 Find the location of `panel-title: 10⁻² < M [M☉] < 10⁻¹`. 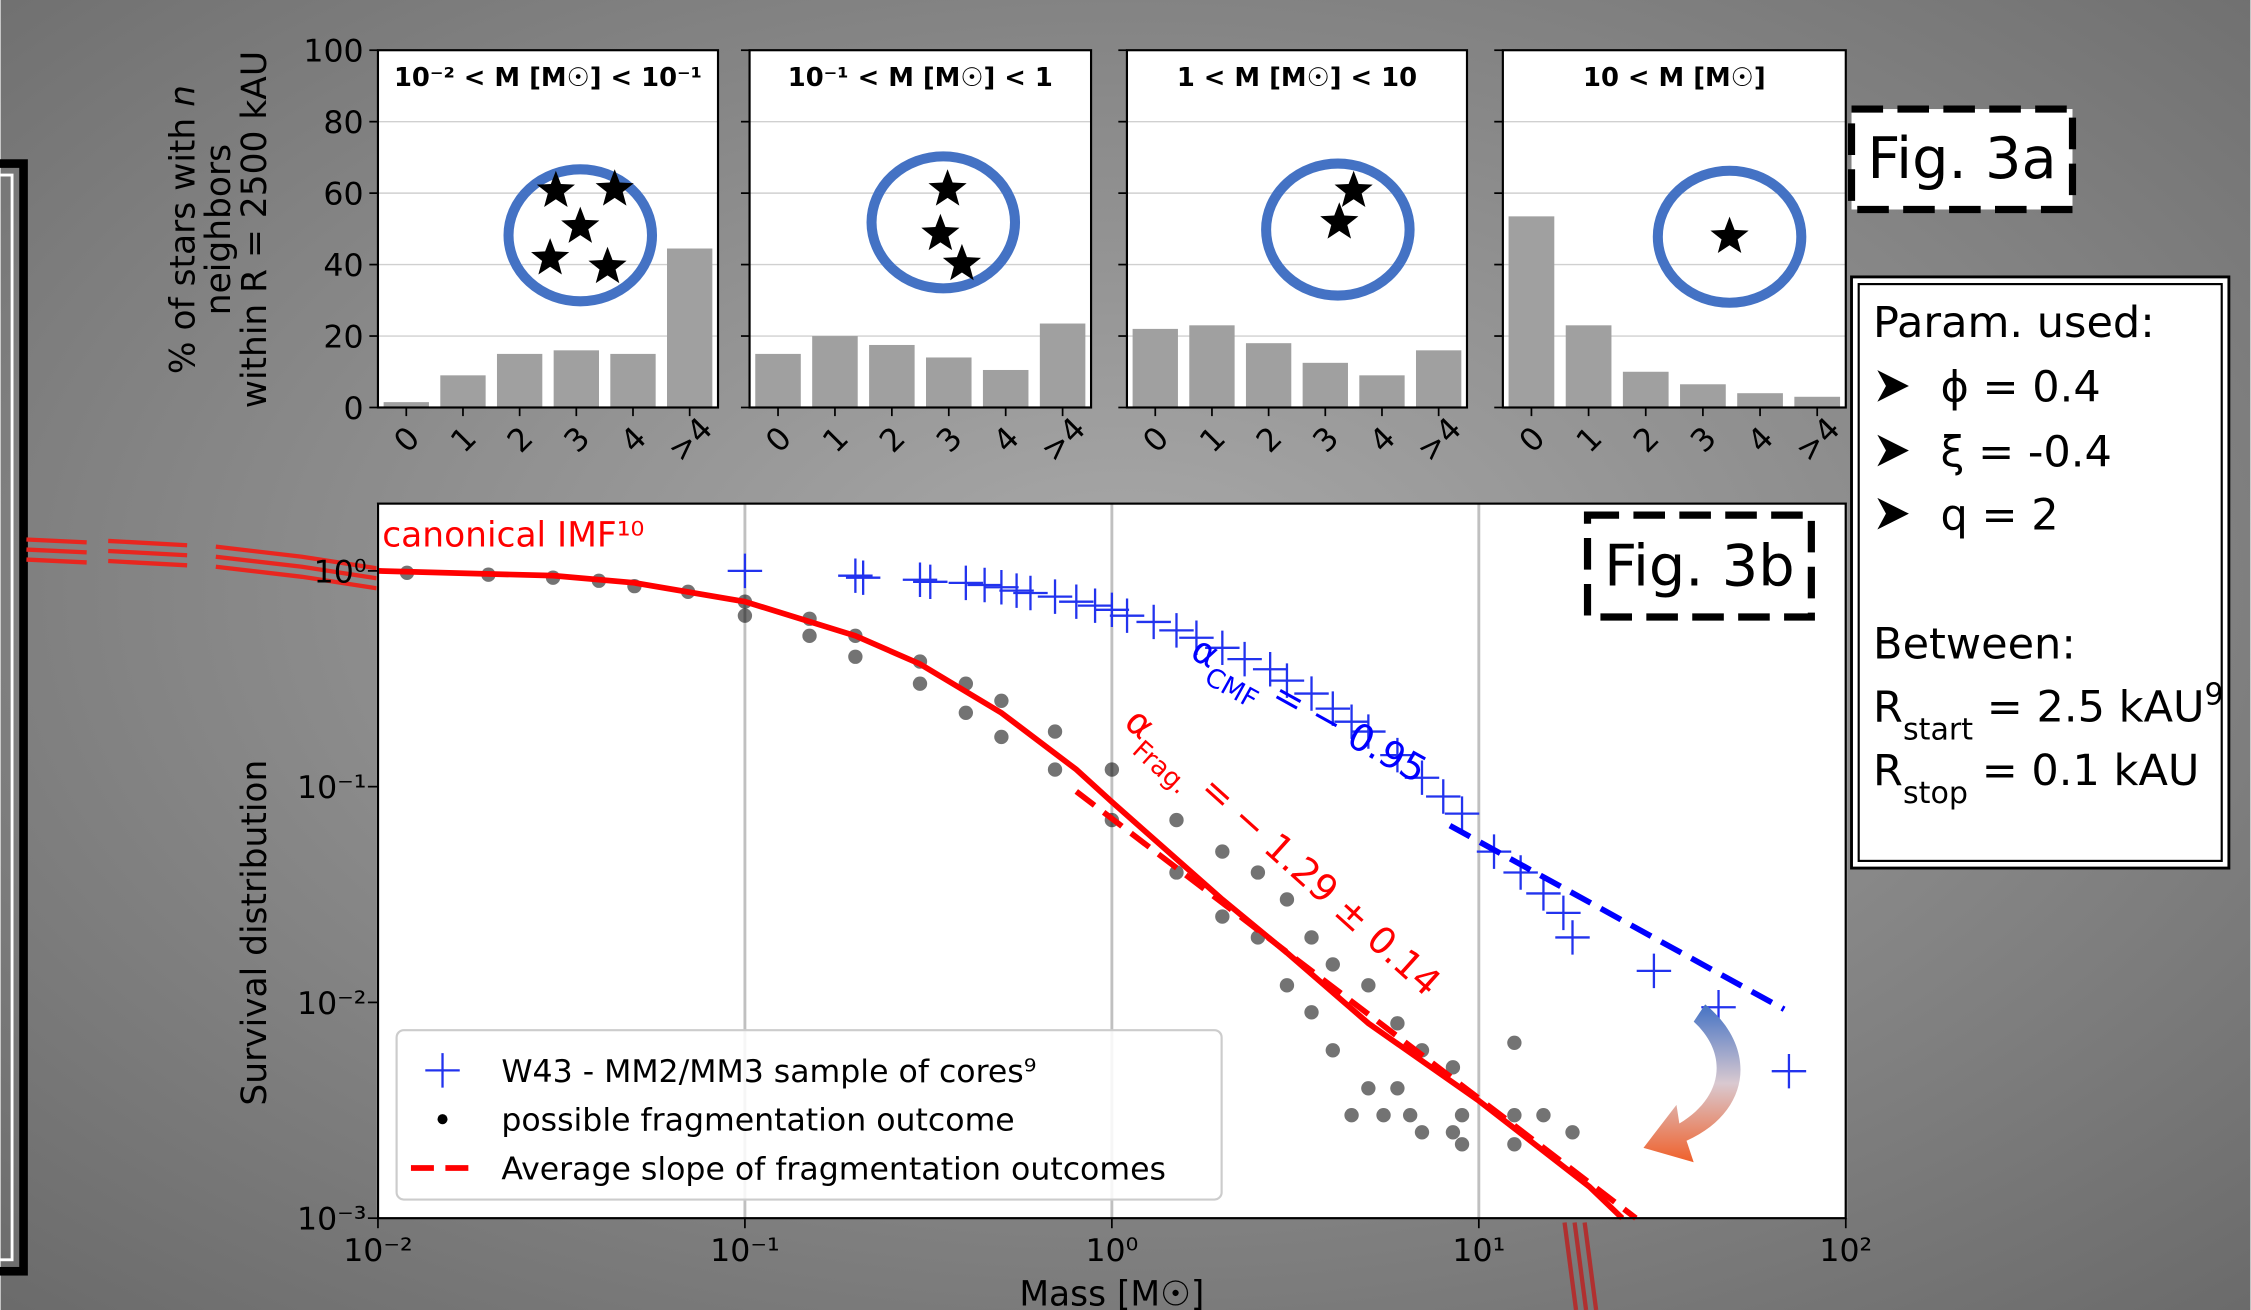

panel-title: 10⁻² < M [M☉] < 10⁻¹ is located at coordinates (548, 78).